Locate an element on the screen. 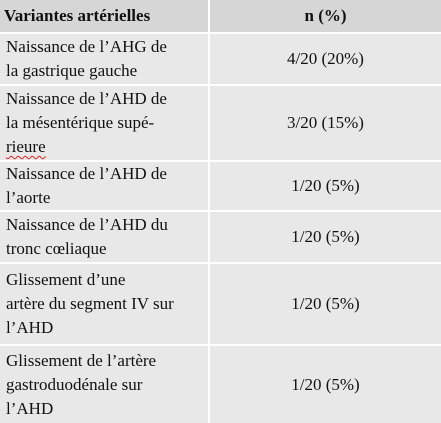  header-row: Variantes artérielles n (%) is located at coordinates (220, 16).